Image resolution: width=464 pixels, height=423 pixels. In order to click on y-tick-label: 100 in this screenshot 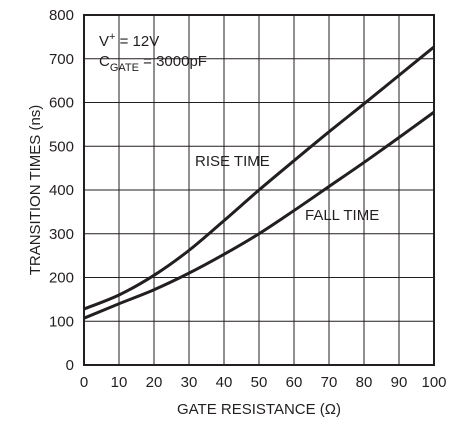, I will do `click(61, 321)`.